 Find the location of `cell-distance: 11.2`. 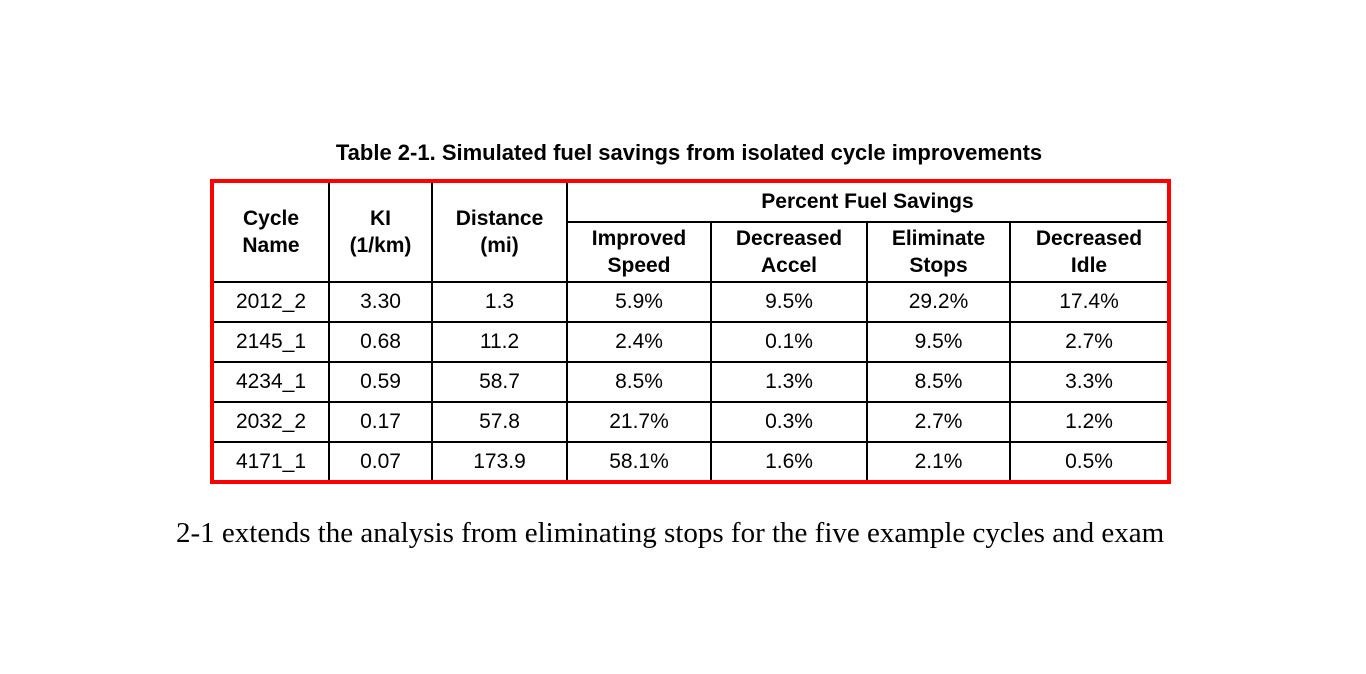

cell-distance: 11.2 is located at coordinates (499, 342).